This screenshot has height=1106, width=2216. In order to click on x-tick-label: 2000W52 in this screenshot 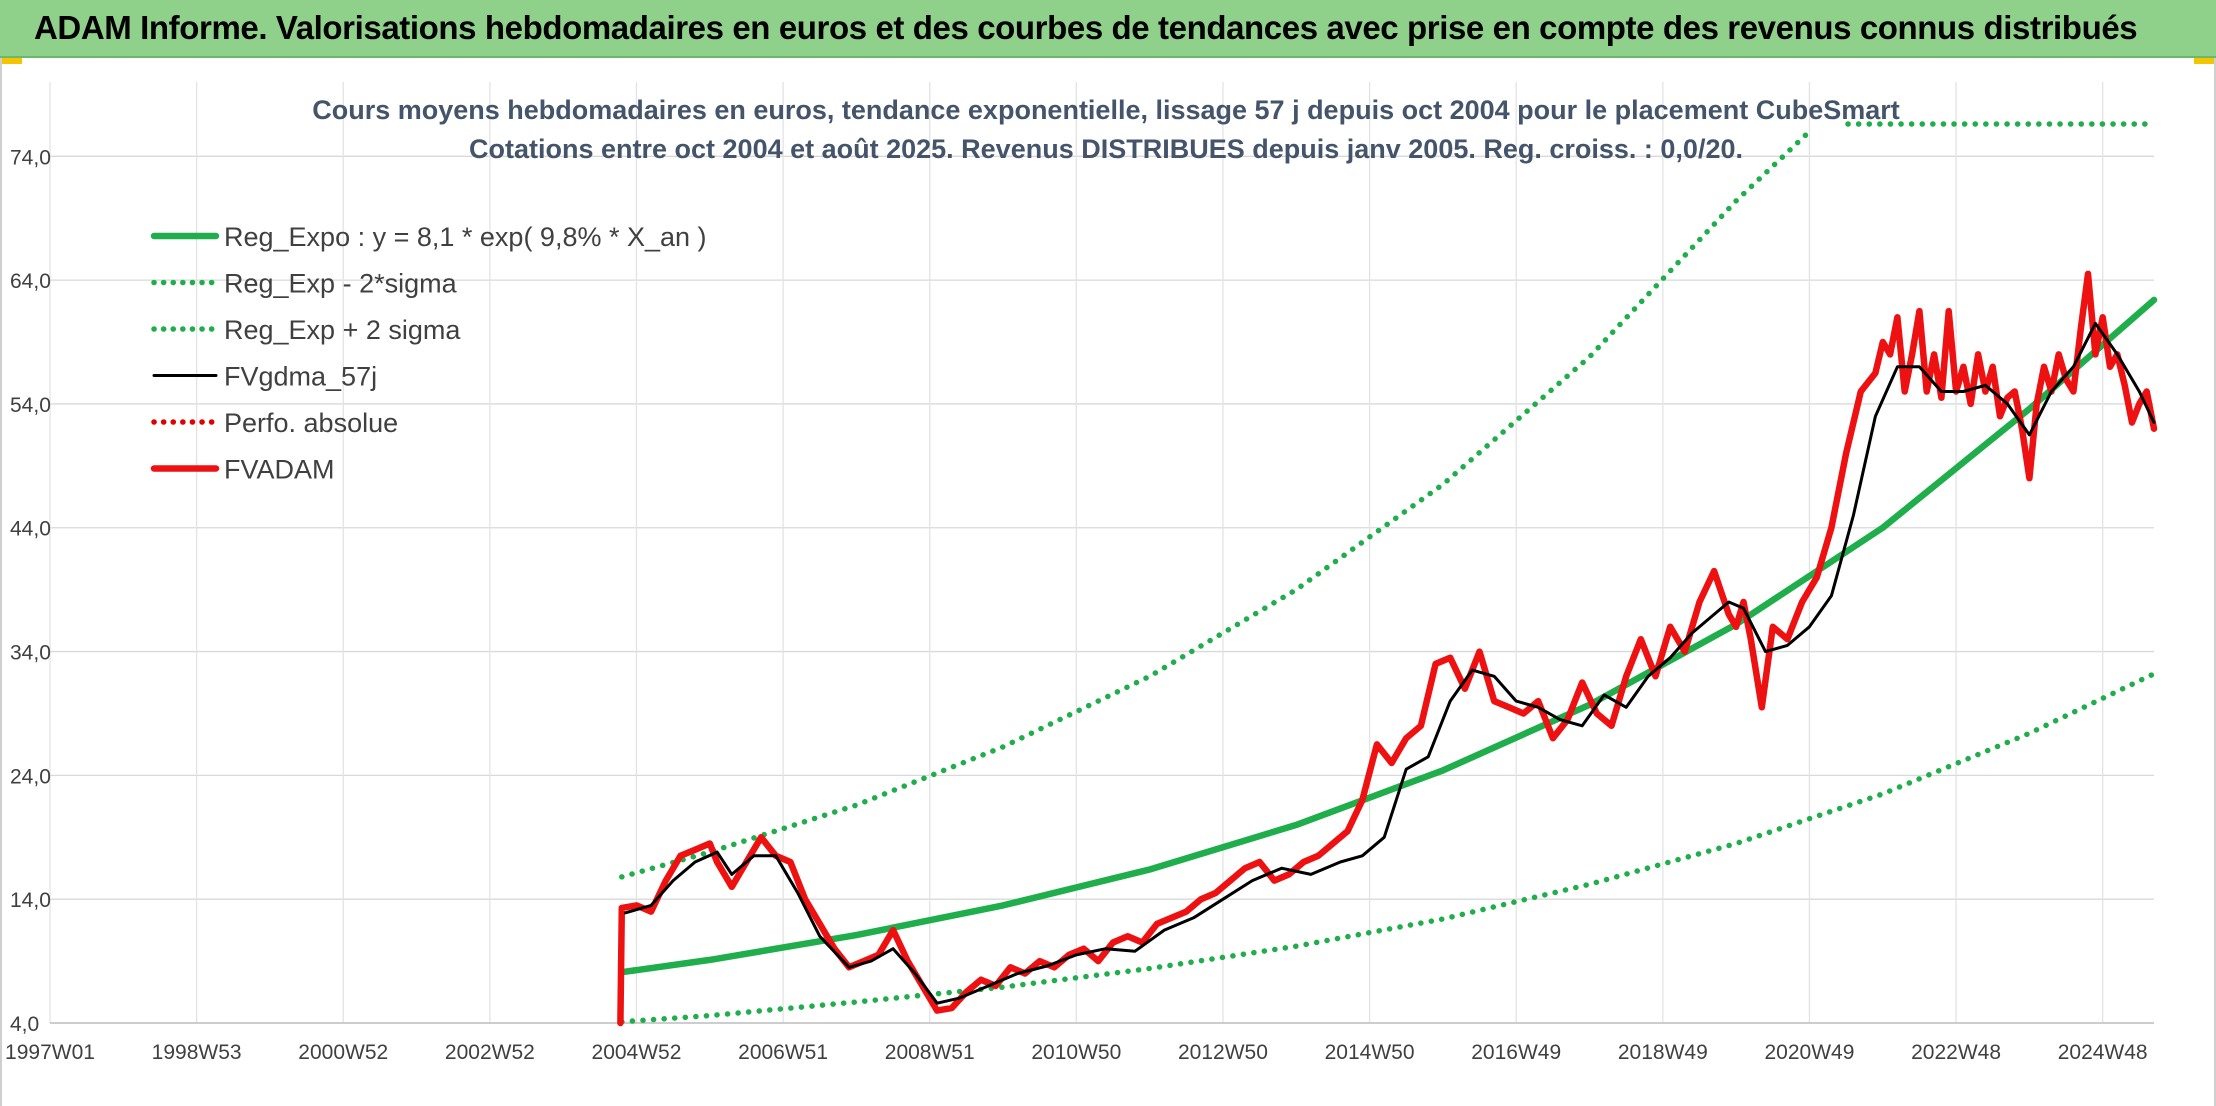, I will do `click(343, 1052)`.